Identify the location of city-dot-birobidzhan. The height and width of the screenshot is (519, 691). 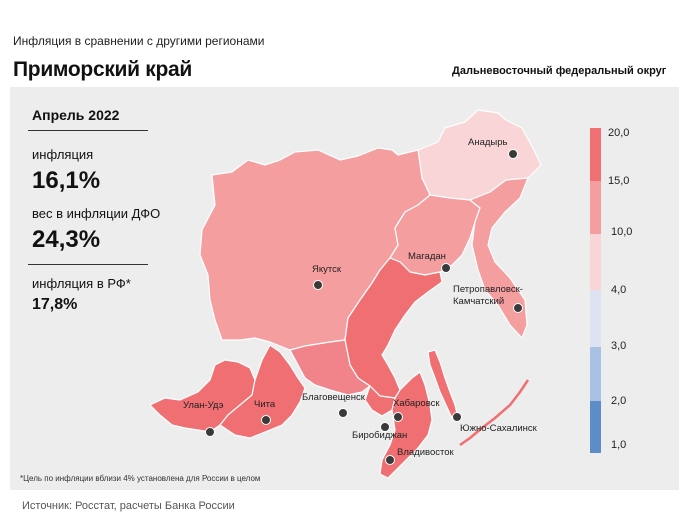
(385, 427).